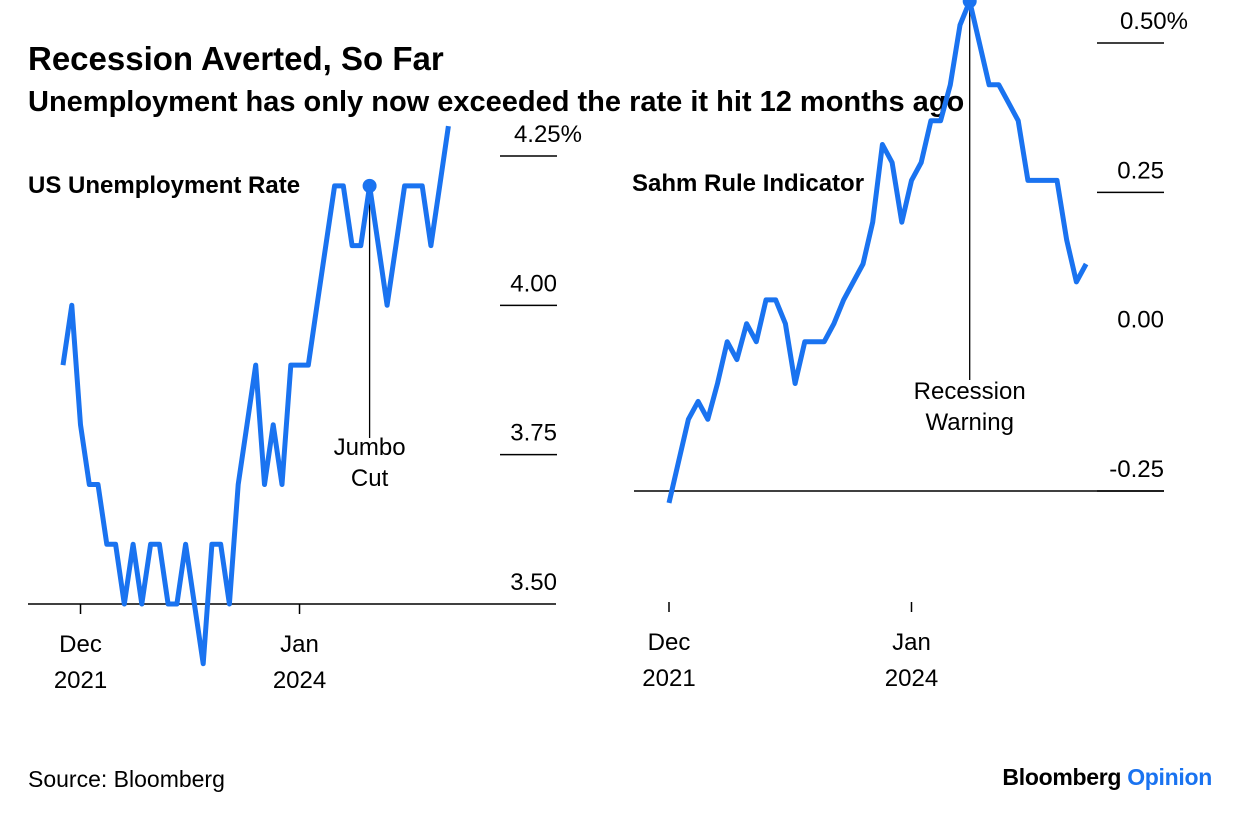 This screenshot has width=1240, height=824. Describe the element at coordinates (1140, 170) in the screenshot. I see `y-tick-label: 0.25` at that location.